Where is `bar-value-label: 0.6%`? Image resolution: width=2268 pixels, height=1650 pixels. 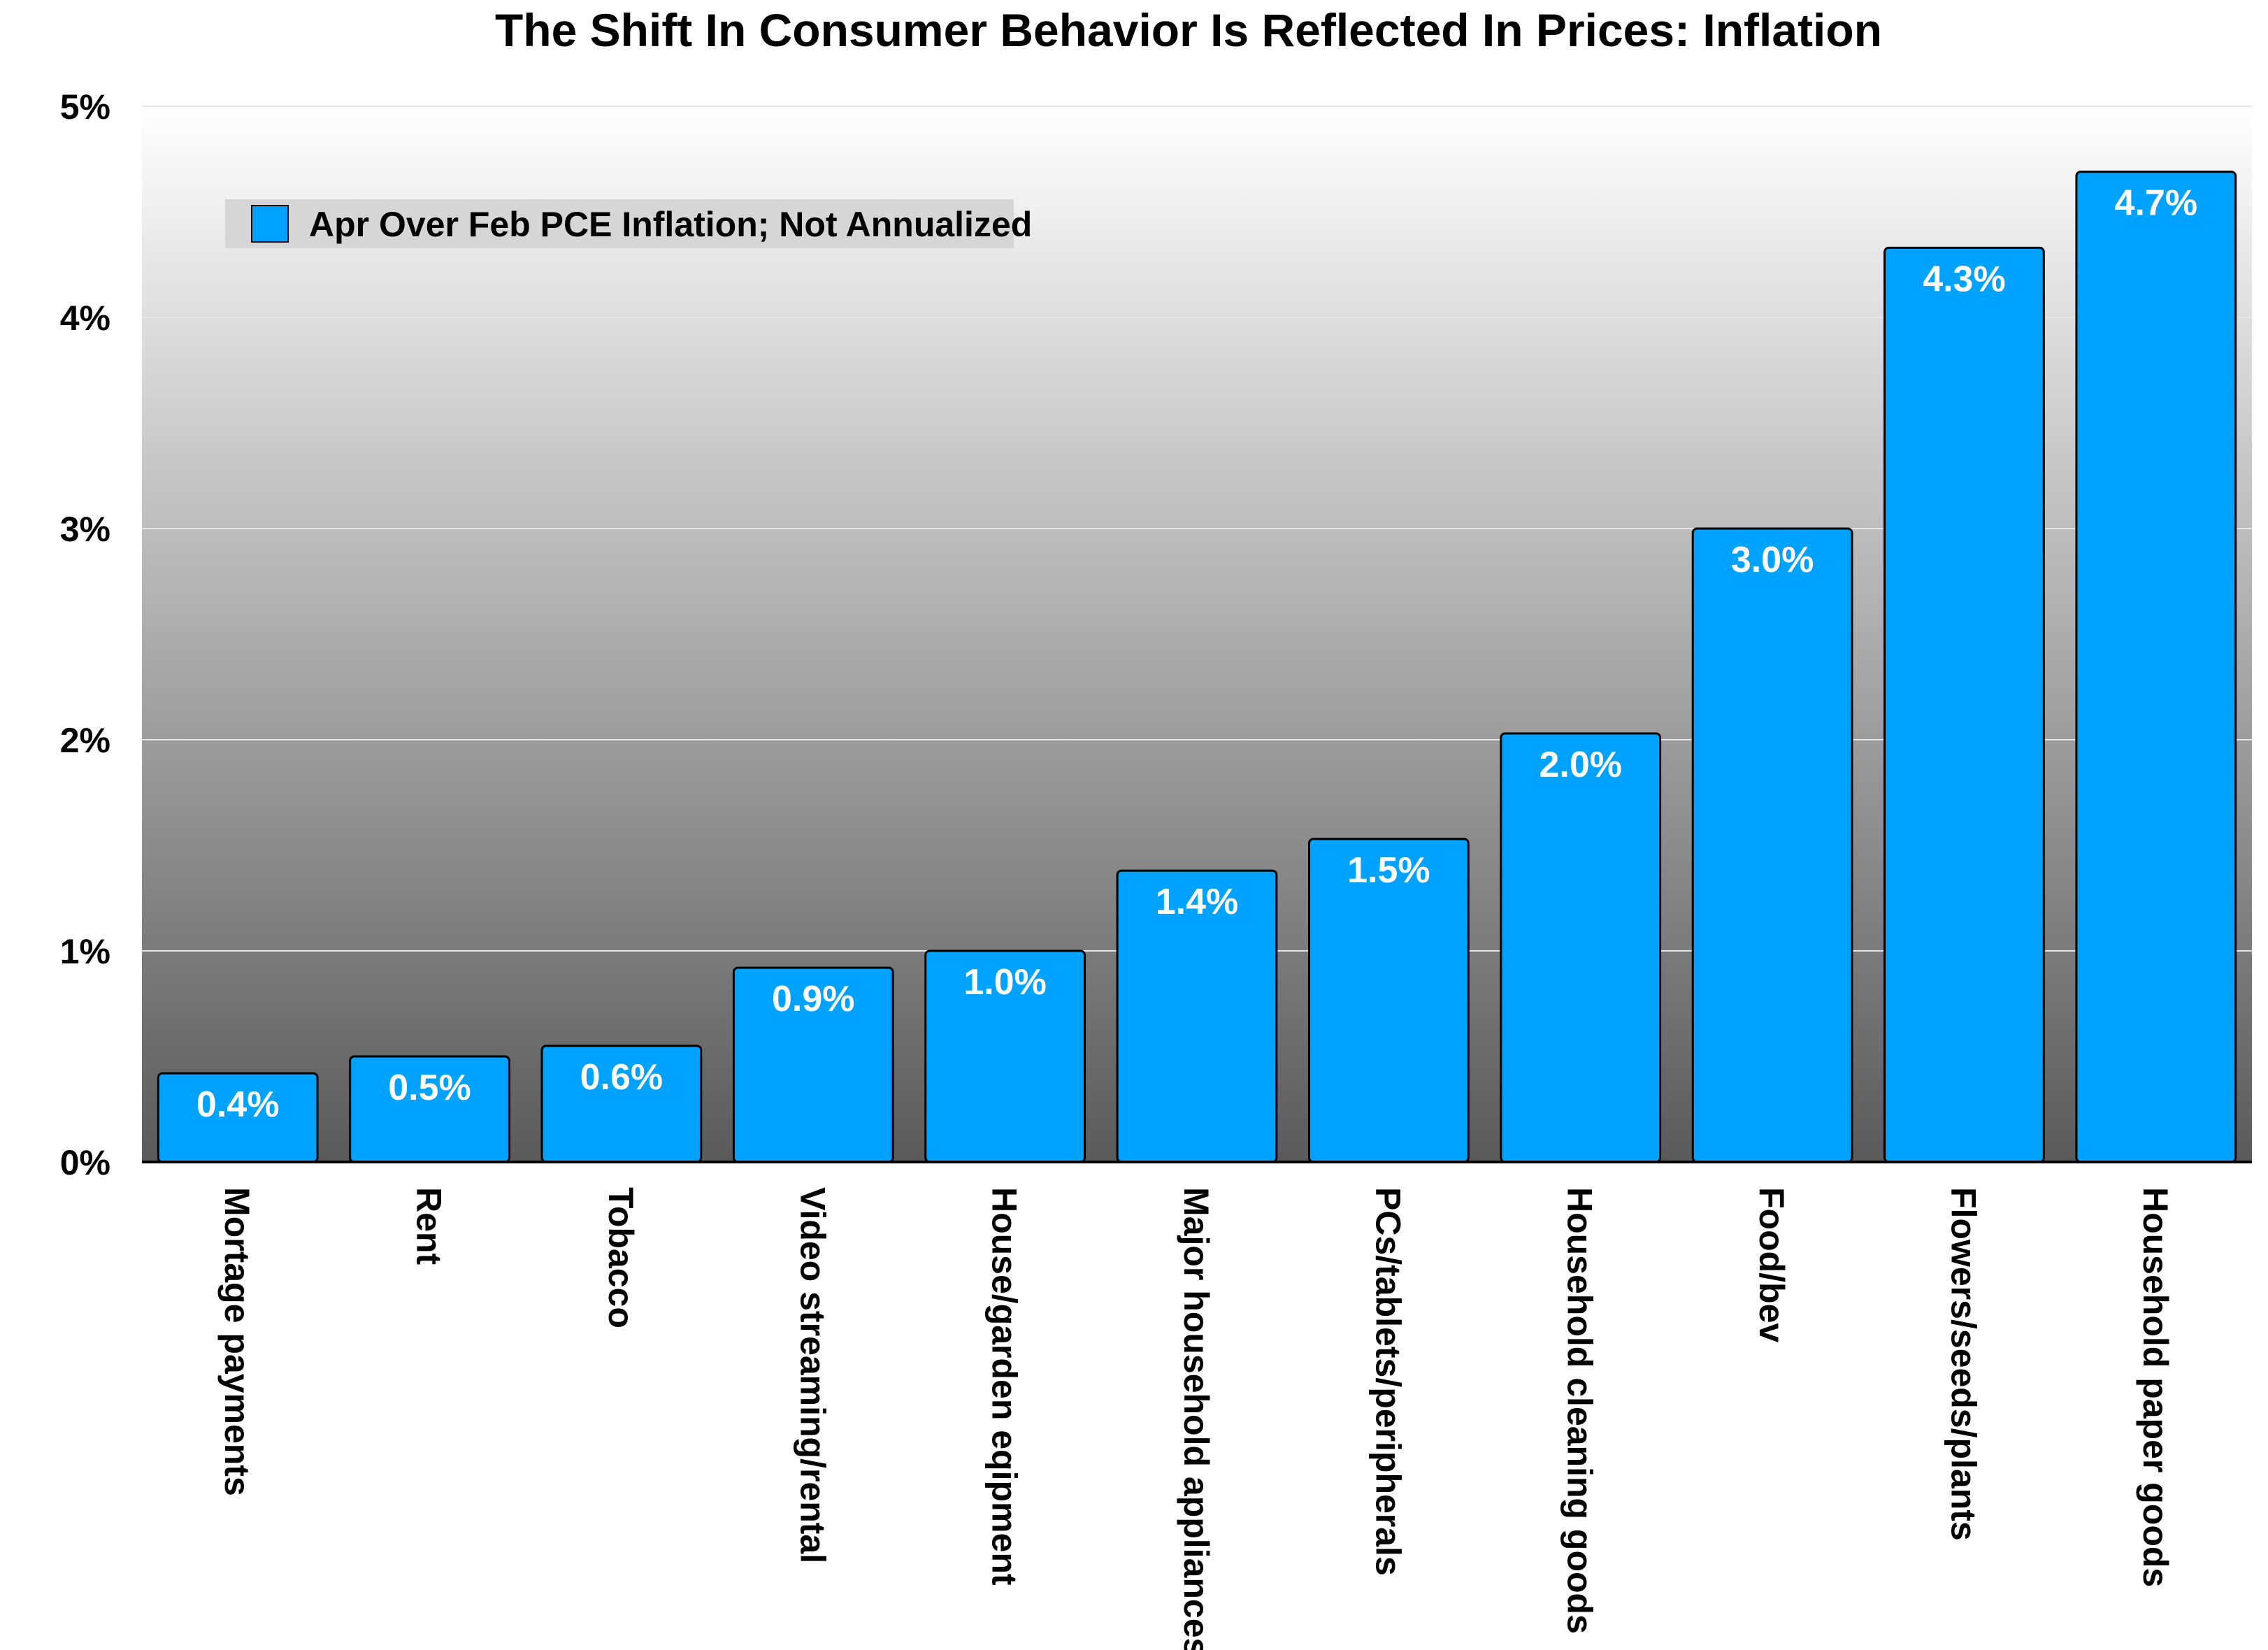
bar-value-label: 0.6% is located at coordinates (621, 1077).